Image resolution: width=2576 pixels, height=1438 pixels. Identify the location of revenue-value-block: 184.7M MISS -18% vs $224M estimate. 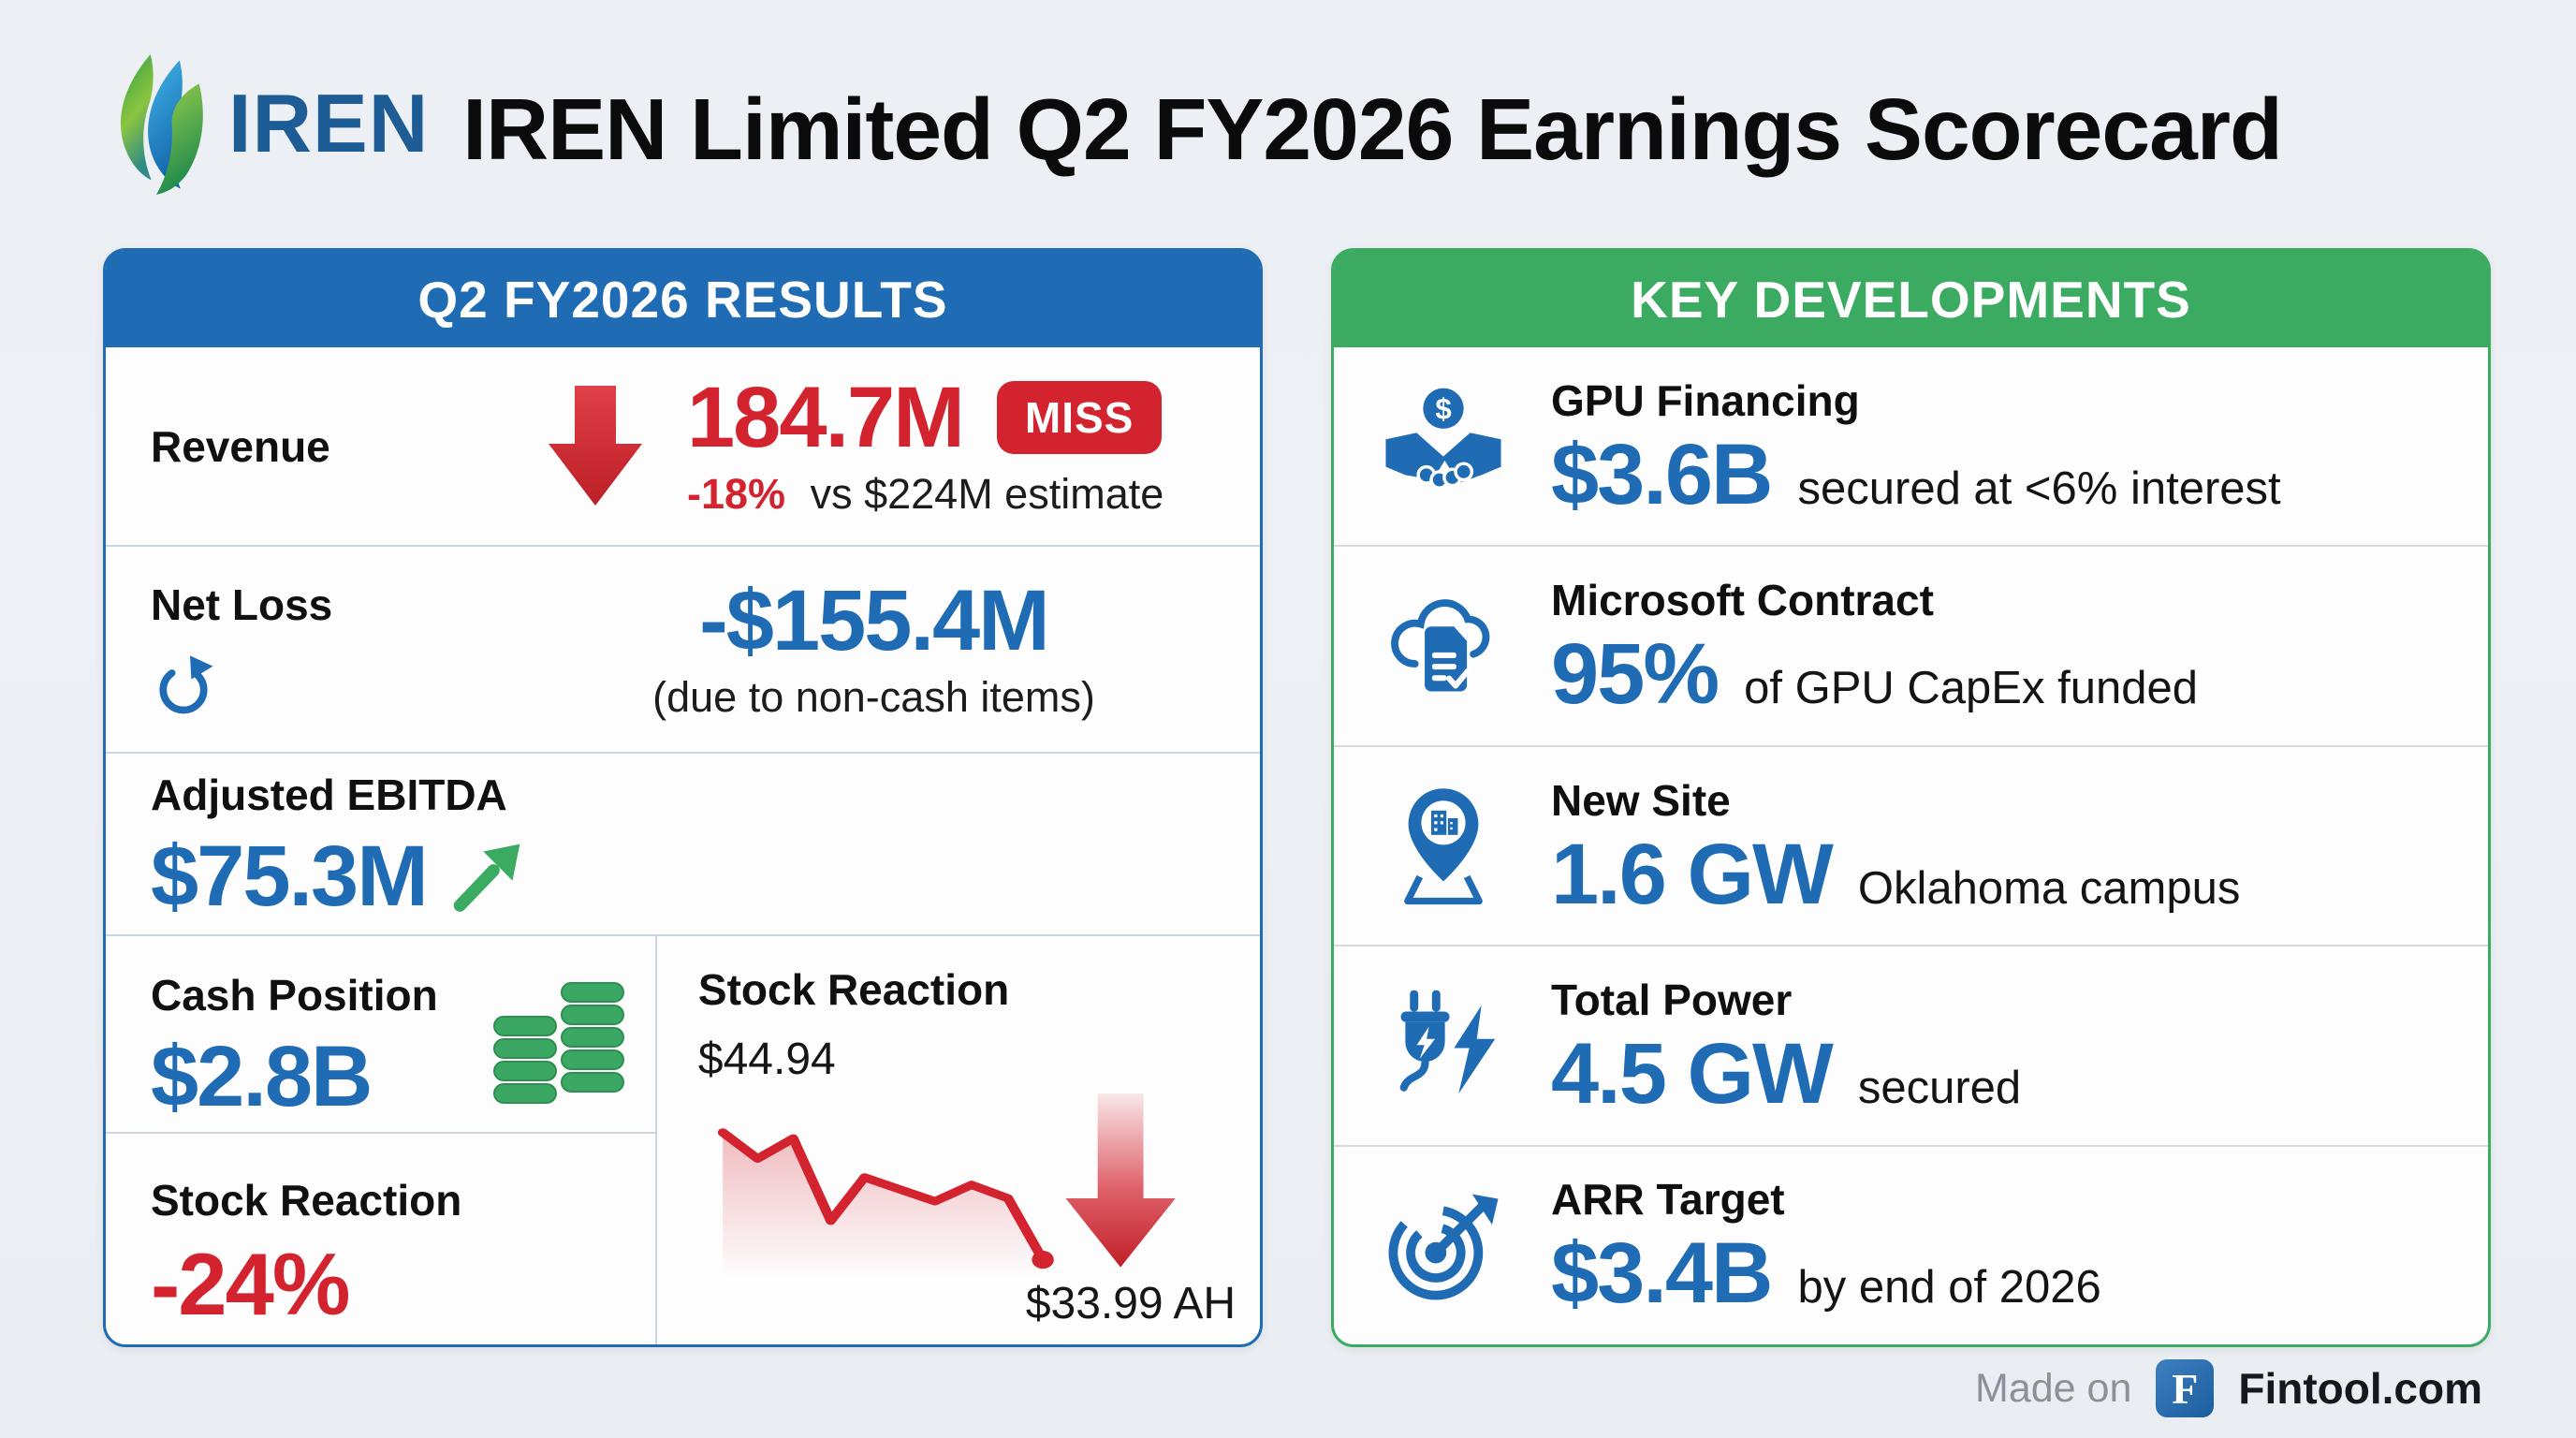
(925, 446).